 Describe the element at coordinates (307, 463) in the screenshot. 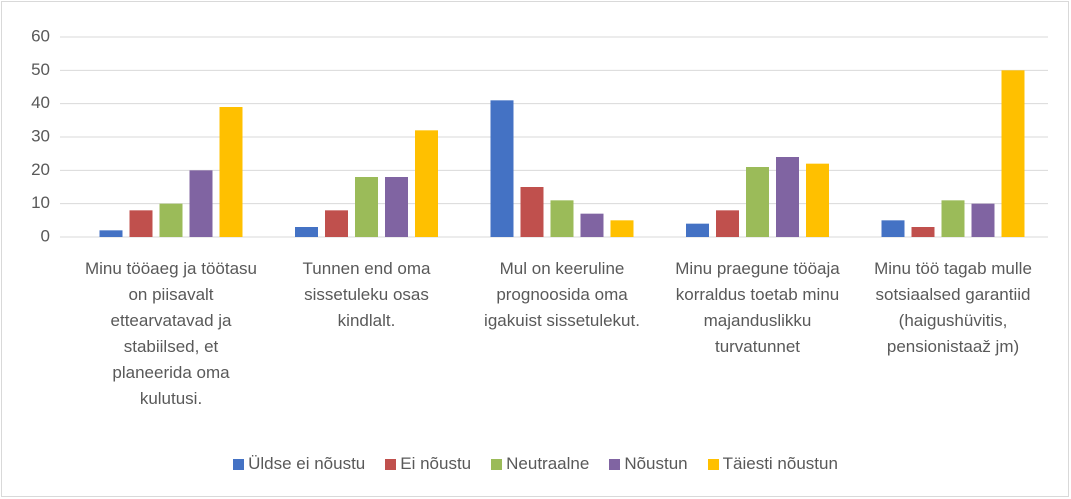

I see `legend-label: Üldse ei nõustu` at that location.